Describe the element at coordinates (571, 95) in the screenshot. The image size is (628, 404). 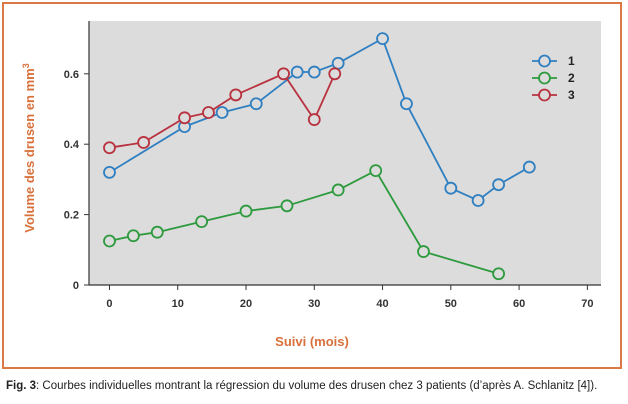
I see `legend-label: 3` at that location.